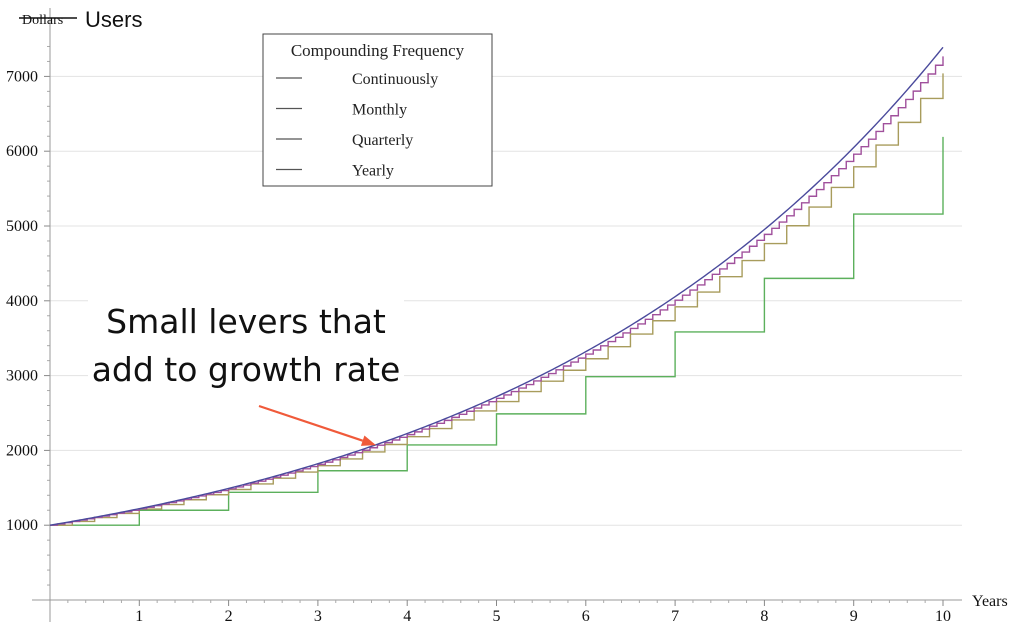 The width and height of the screenshot is (1024, 637). I want to click on x-tick-label: 10, so click(943, 616).